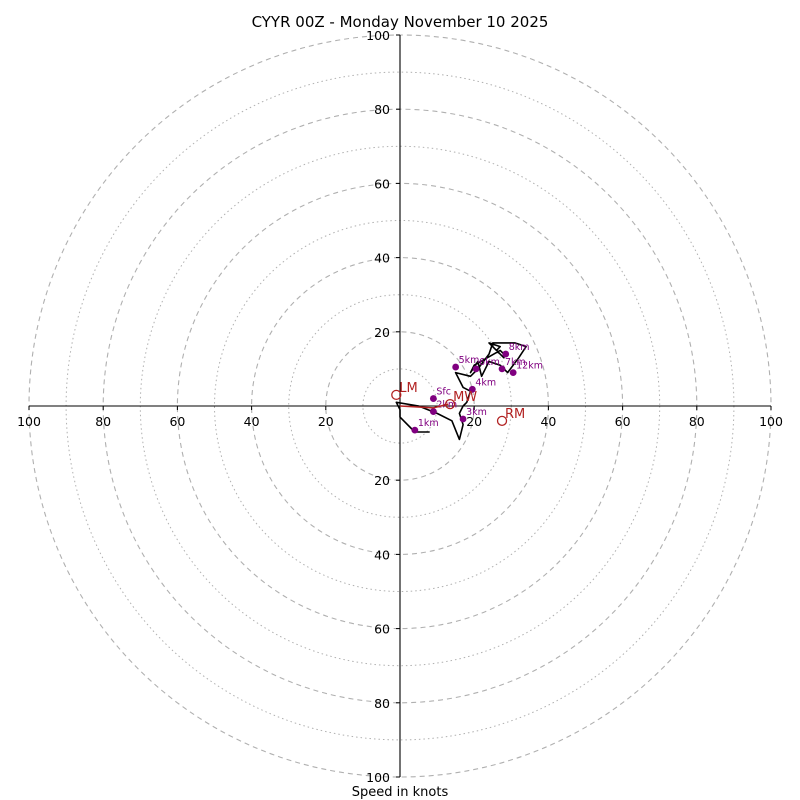 Image resolution: width=800 pixels, height=800 pixels. I want to click on tick-label-right: 80, so click(697, 421).